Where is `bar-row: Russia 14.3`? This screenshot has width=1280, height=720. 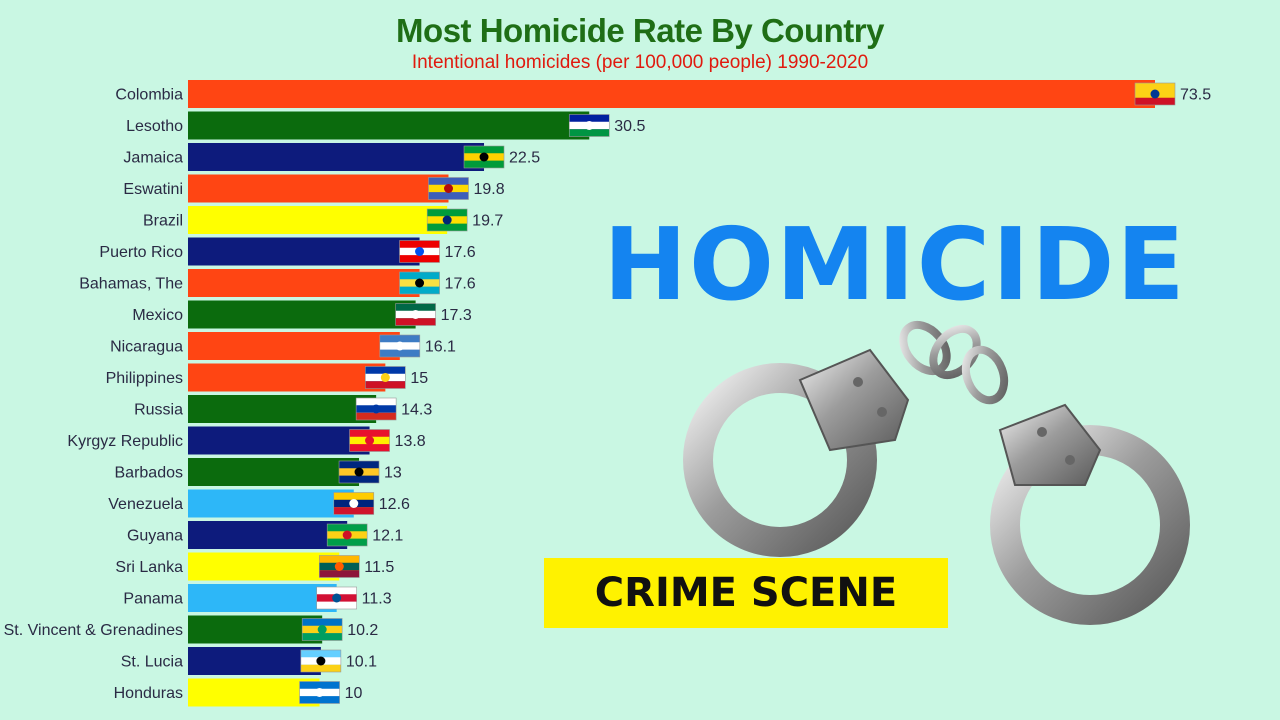
bar-row: Russia 14.3 is located at coordinates (283, 409).